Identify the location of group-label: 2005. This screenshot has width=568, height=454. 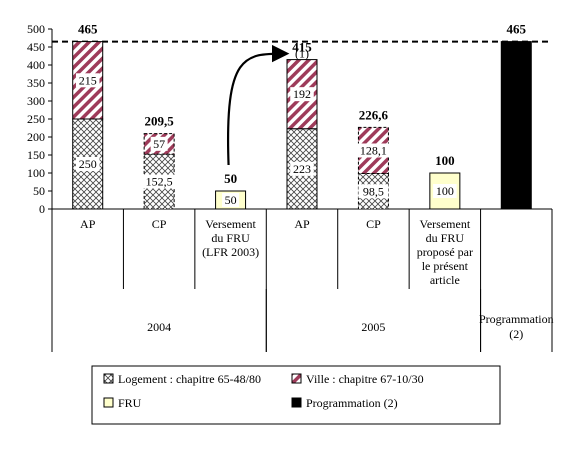
(373, 327).